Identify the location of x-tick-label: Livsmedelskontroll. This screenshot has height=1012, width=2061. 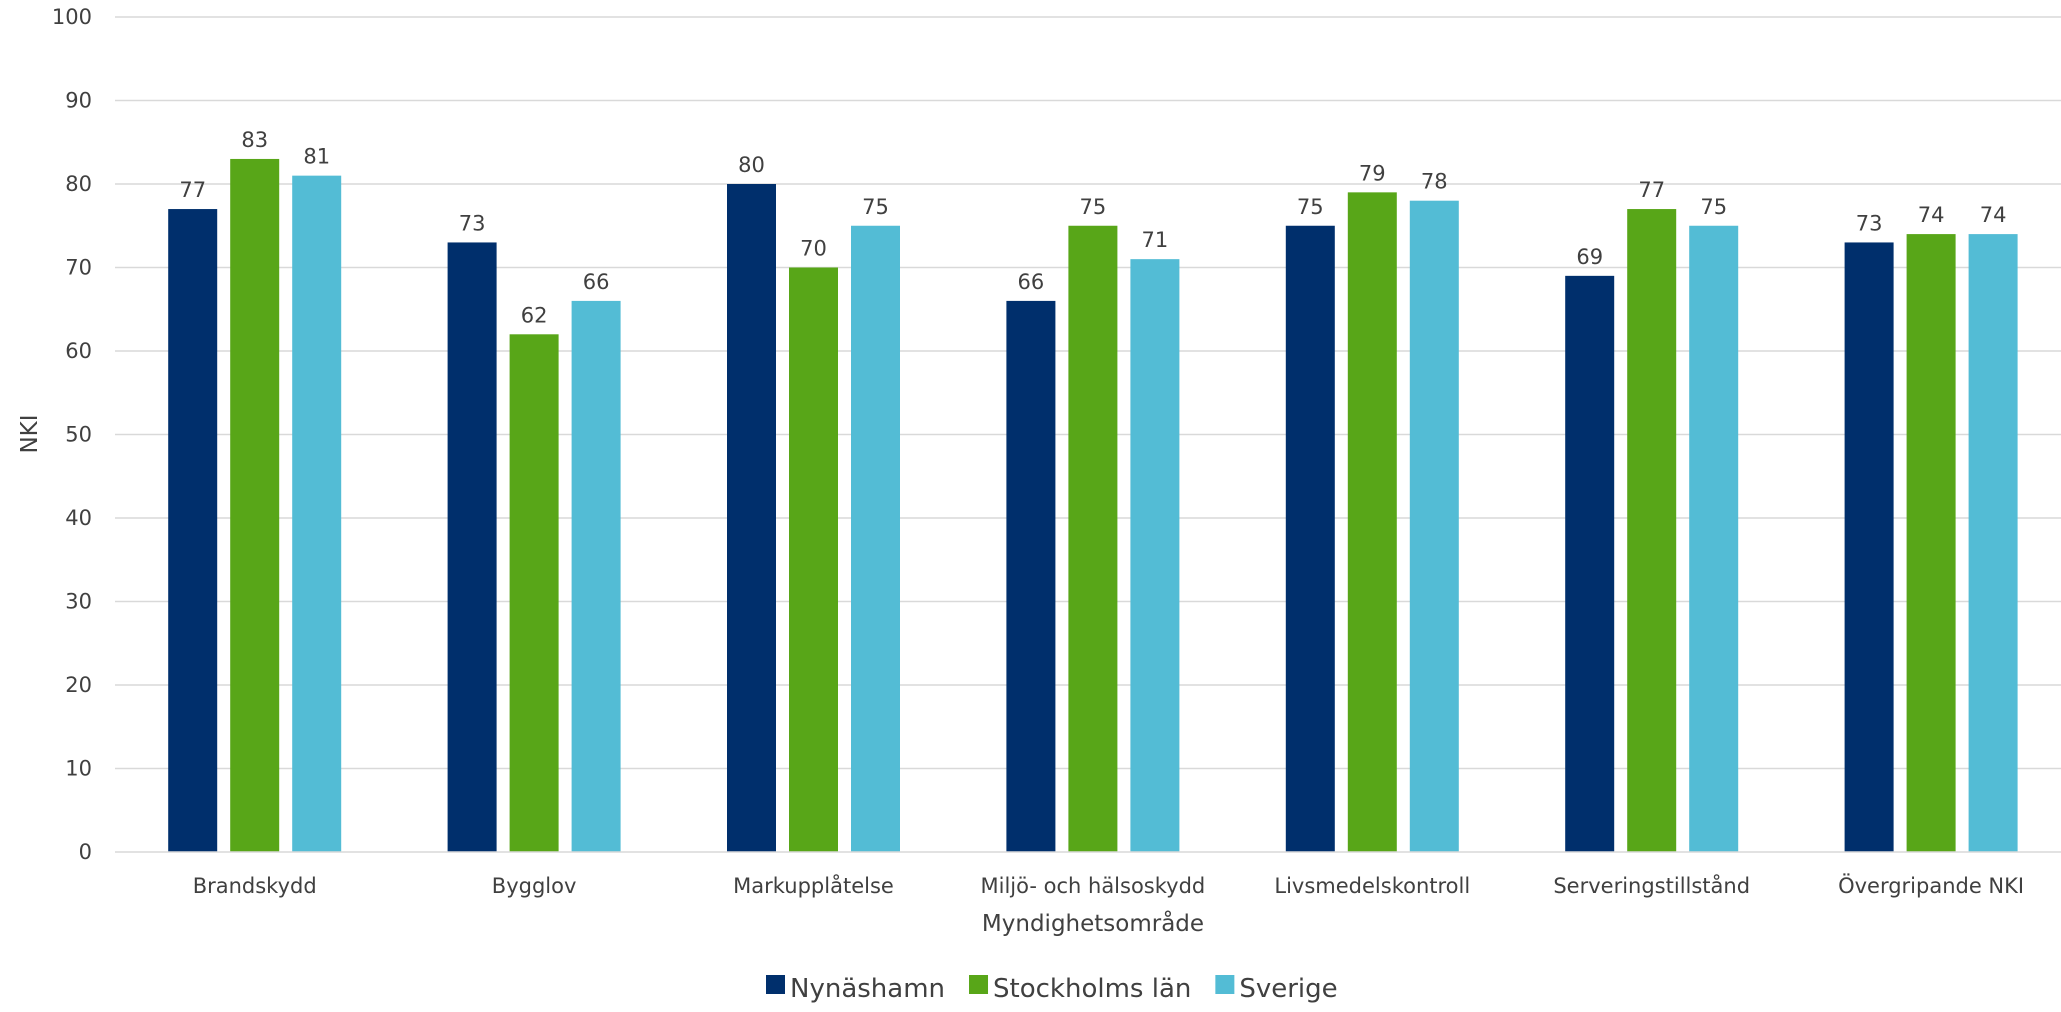
(1372, 886).